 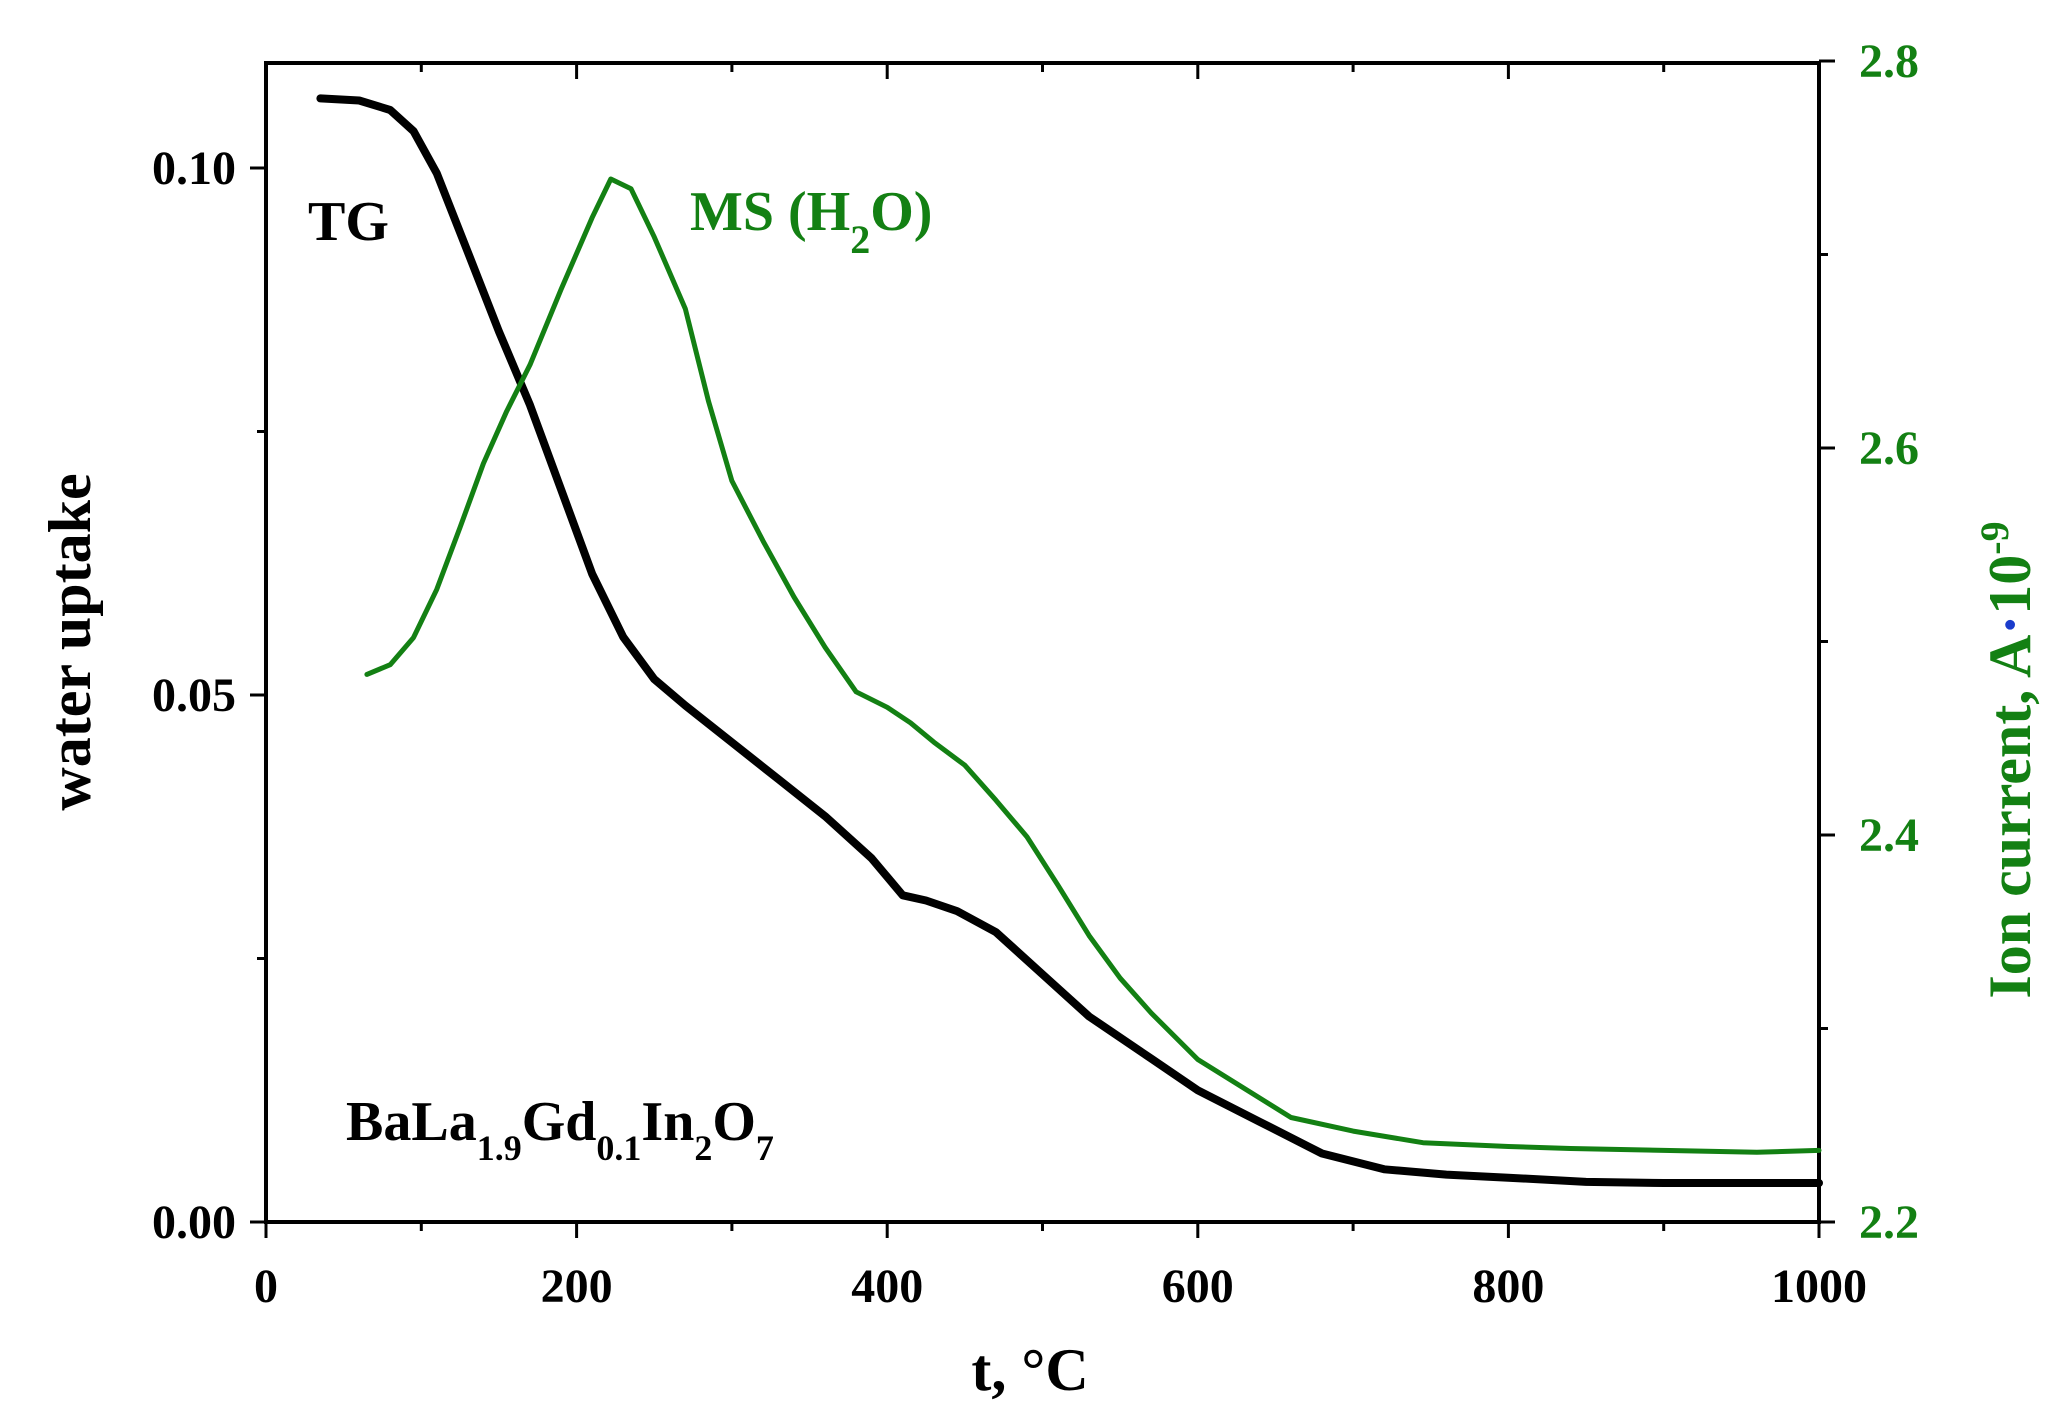 I want to click on x-tick-label: 600, so click(x=1198, y=1286).